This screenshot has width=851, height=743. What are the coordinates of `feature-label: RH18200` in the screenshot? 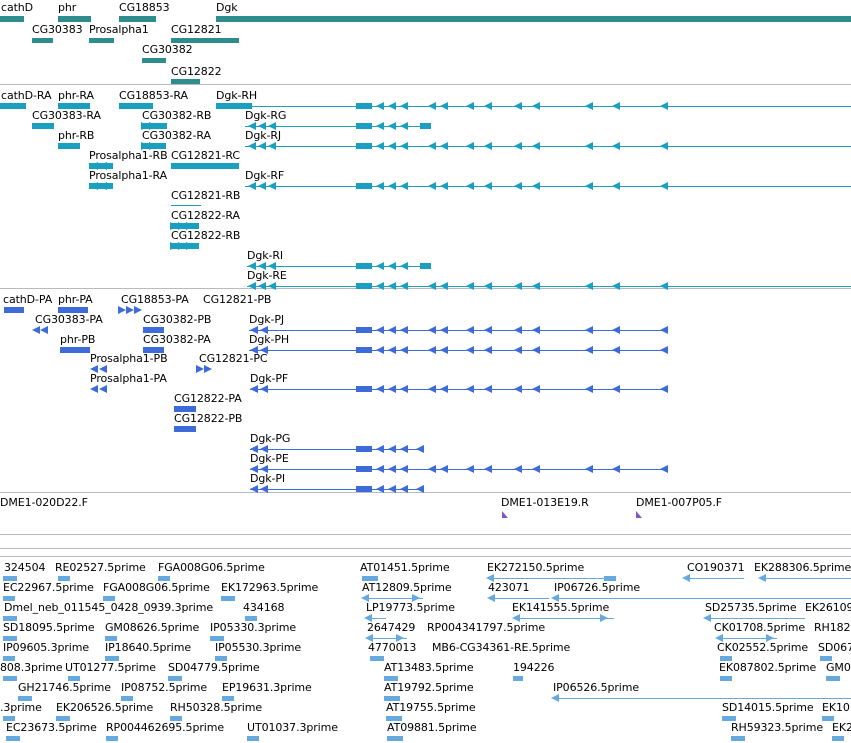 It's located at (832, 627).